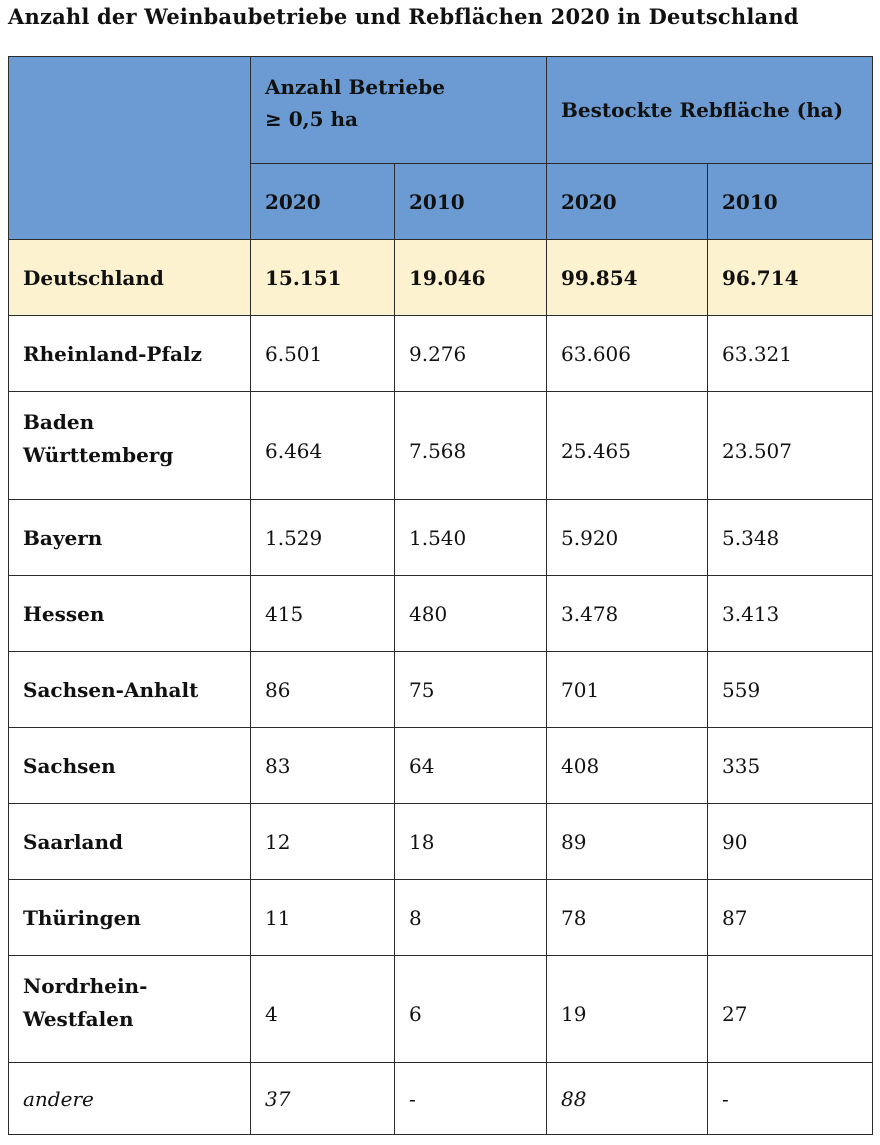 The height and width of the screenshot is (1145, 880). What do you see at coordinates (627, 765) in the screenshot?
I see `value-cell: 408` at bounding box center [627, 765].